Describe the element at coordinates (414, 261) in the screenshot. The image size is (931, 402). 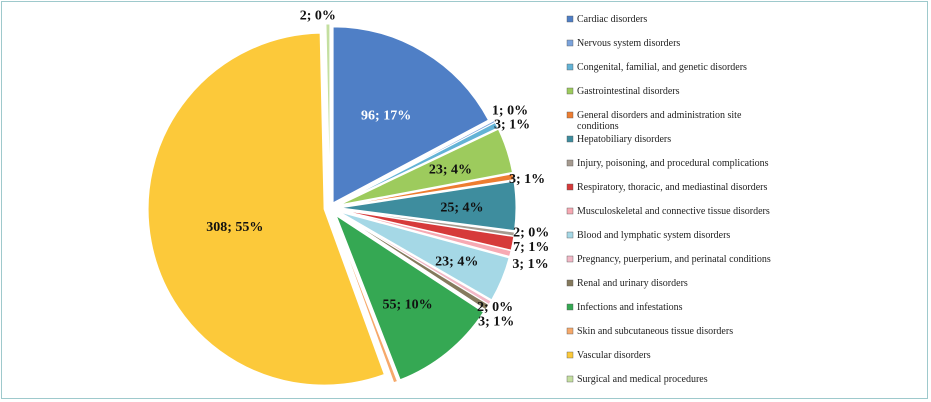
I see `pie-slice-renal-and-urinary-disorders` at that location.